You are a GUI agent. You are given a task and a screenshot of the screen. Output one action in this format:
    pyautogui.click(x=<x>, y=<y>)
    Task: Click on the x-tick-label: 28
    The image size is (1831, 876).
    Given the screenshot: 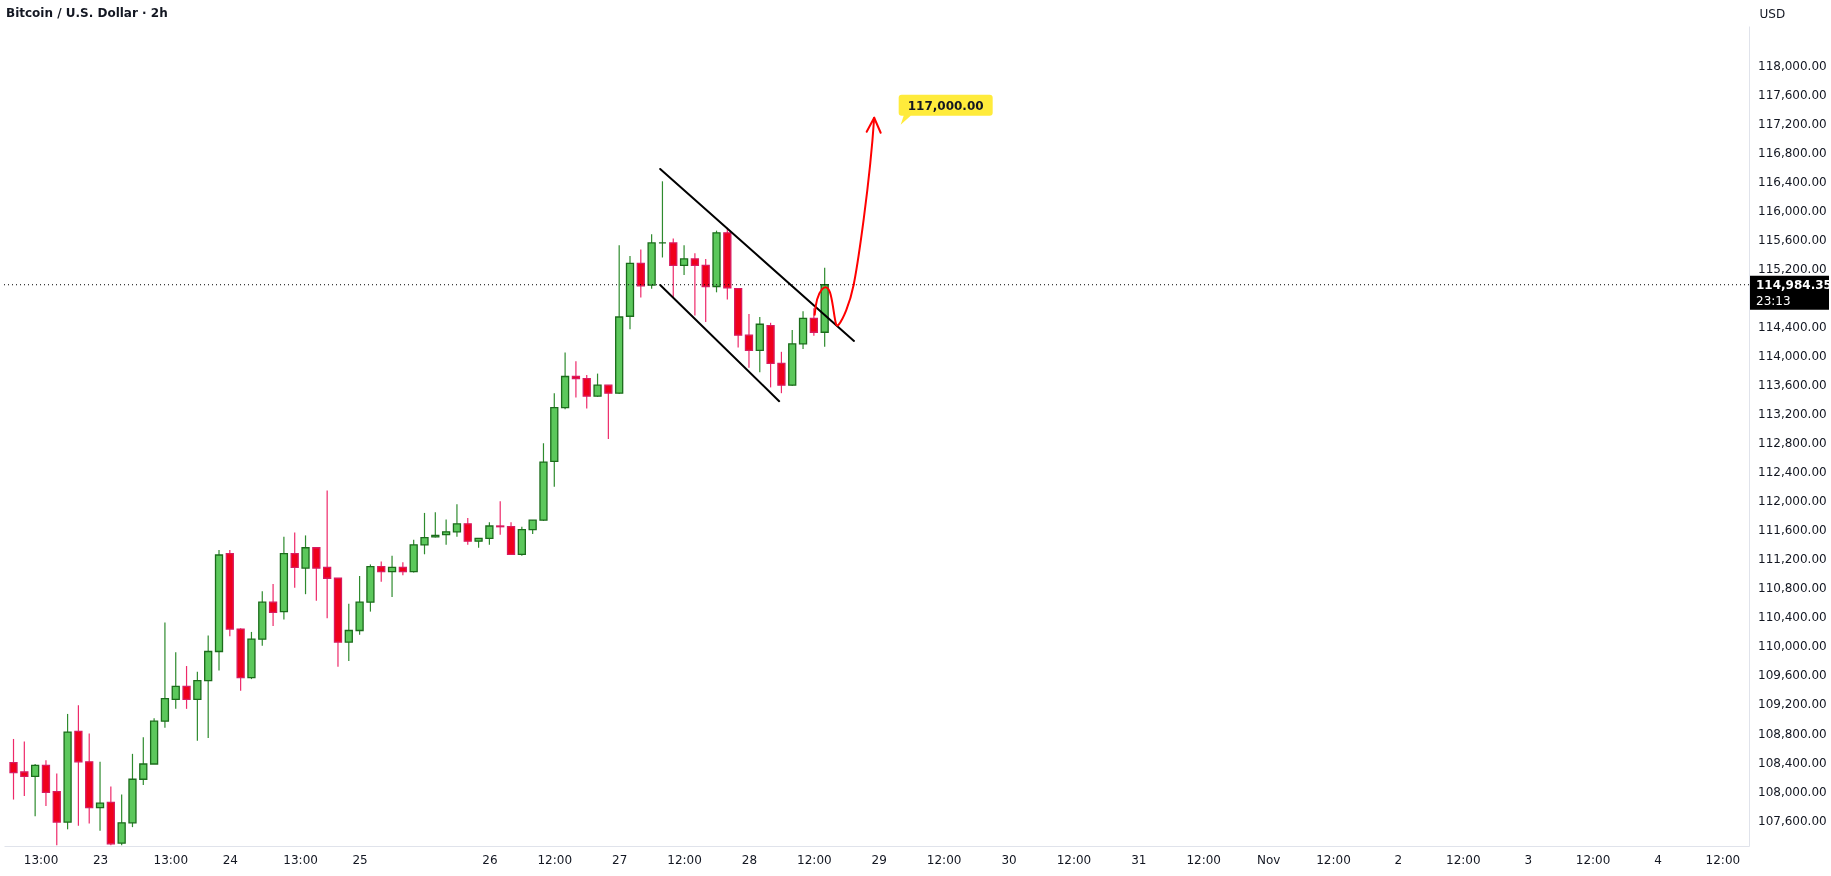 What is the action you would take?
    pyautogui.click(x=749, y=859)
    